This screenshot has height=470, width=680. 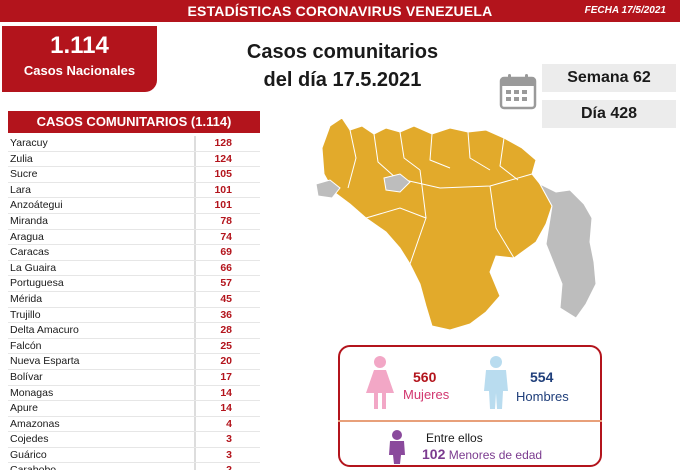 What do you see at coordinates (229, 423) in the screenshot?
I see `case-count: 4` at bounding box center [229, 423].